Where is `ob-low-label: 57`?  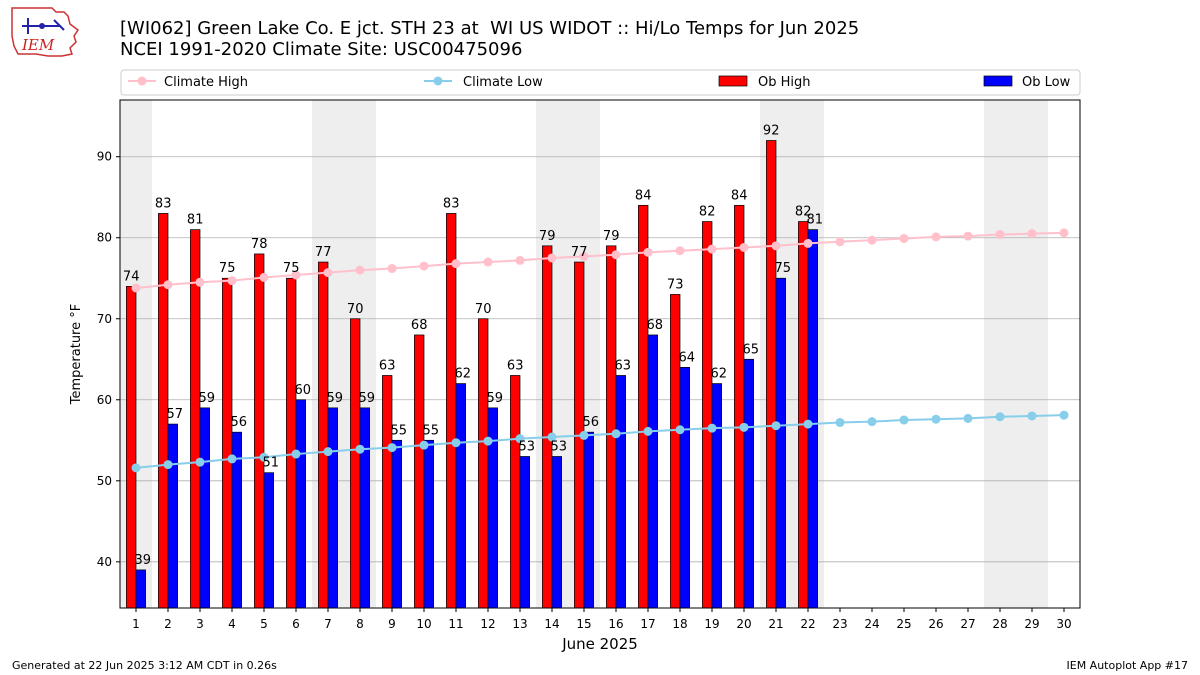
ob-low-label: 57 is located at coordinates (175, 414).